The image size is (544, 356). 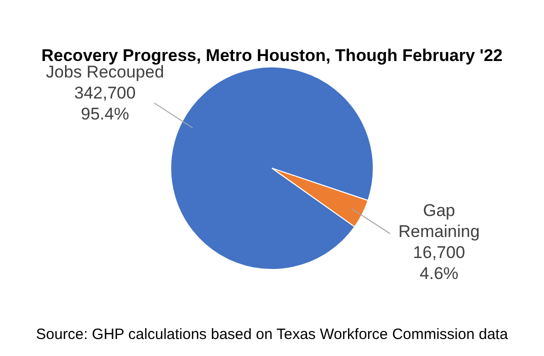 I want to click on slice-label: Gap Remaining, so click(x=439, y=220).